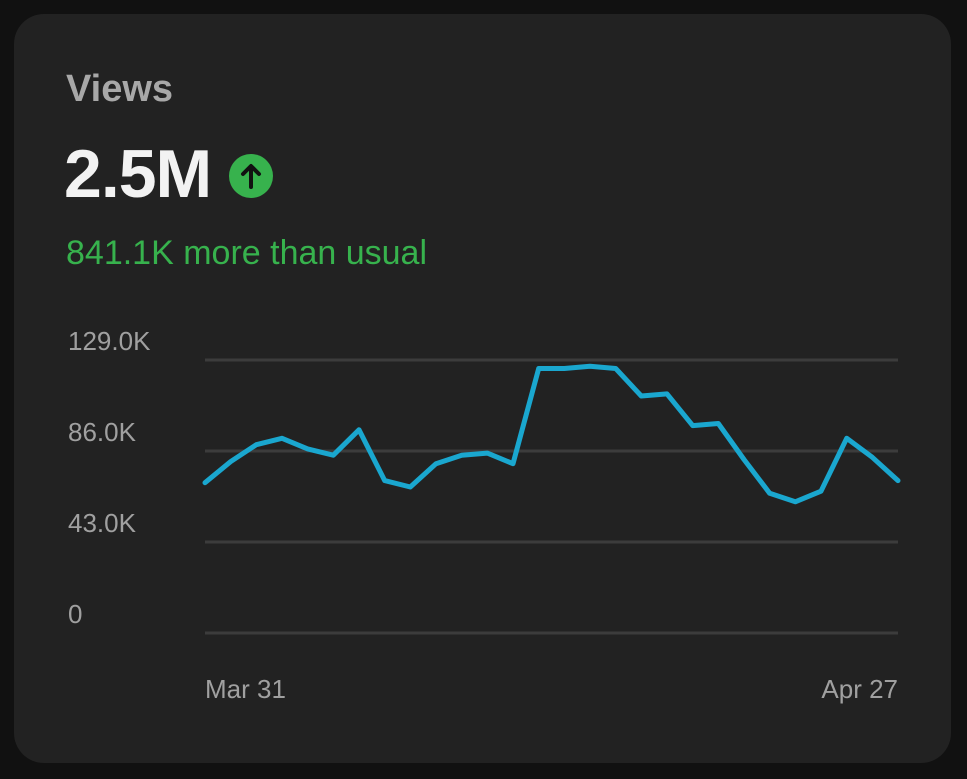  Describe the element at coordinates (138, 174) in the screenshot. I see `total-views-value: 2.5M` at that location.